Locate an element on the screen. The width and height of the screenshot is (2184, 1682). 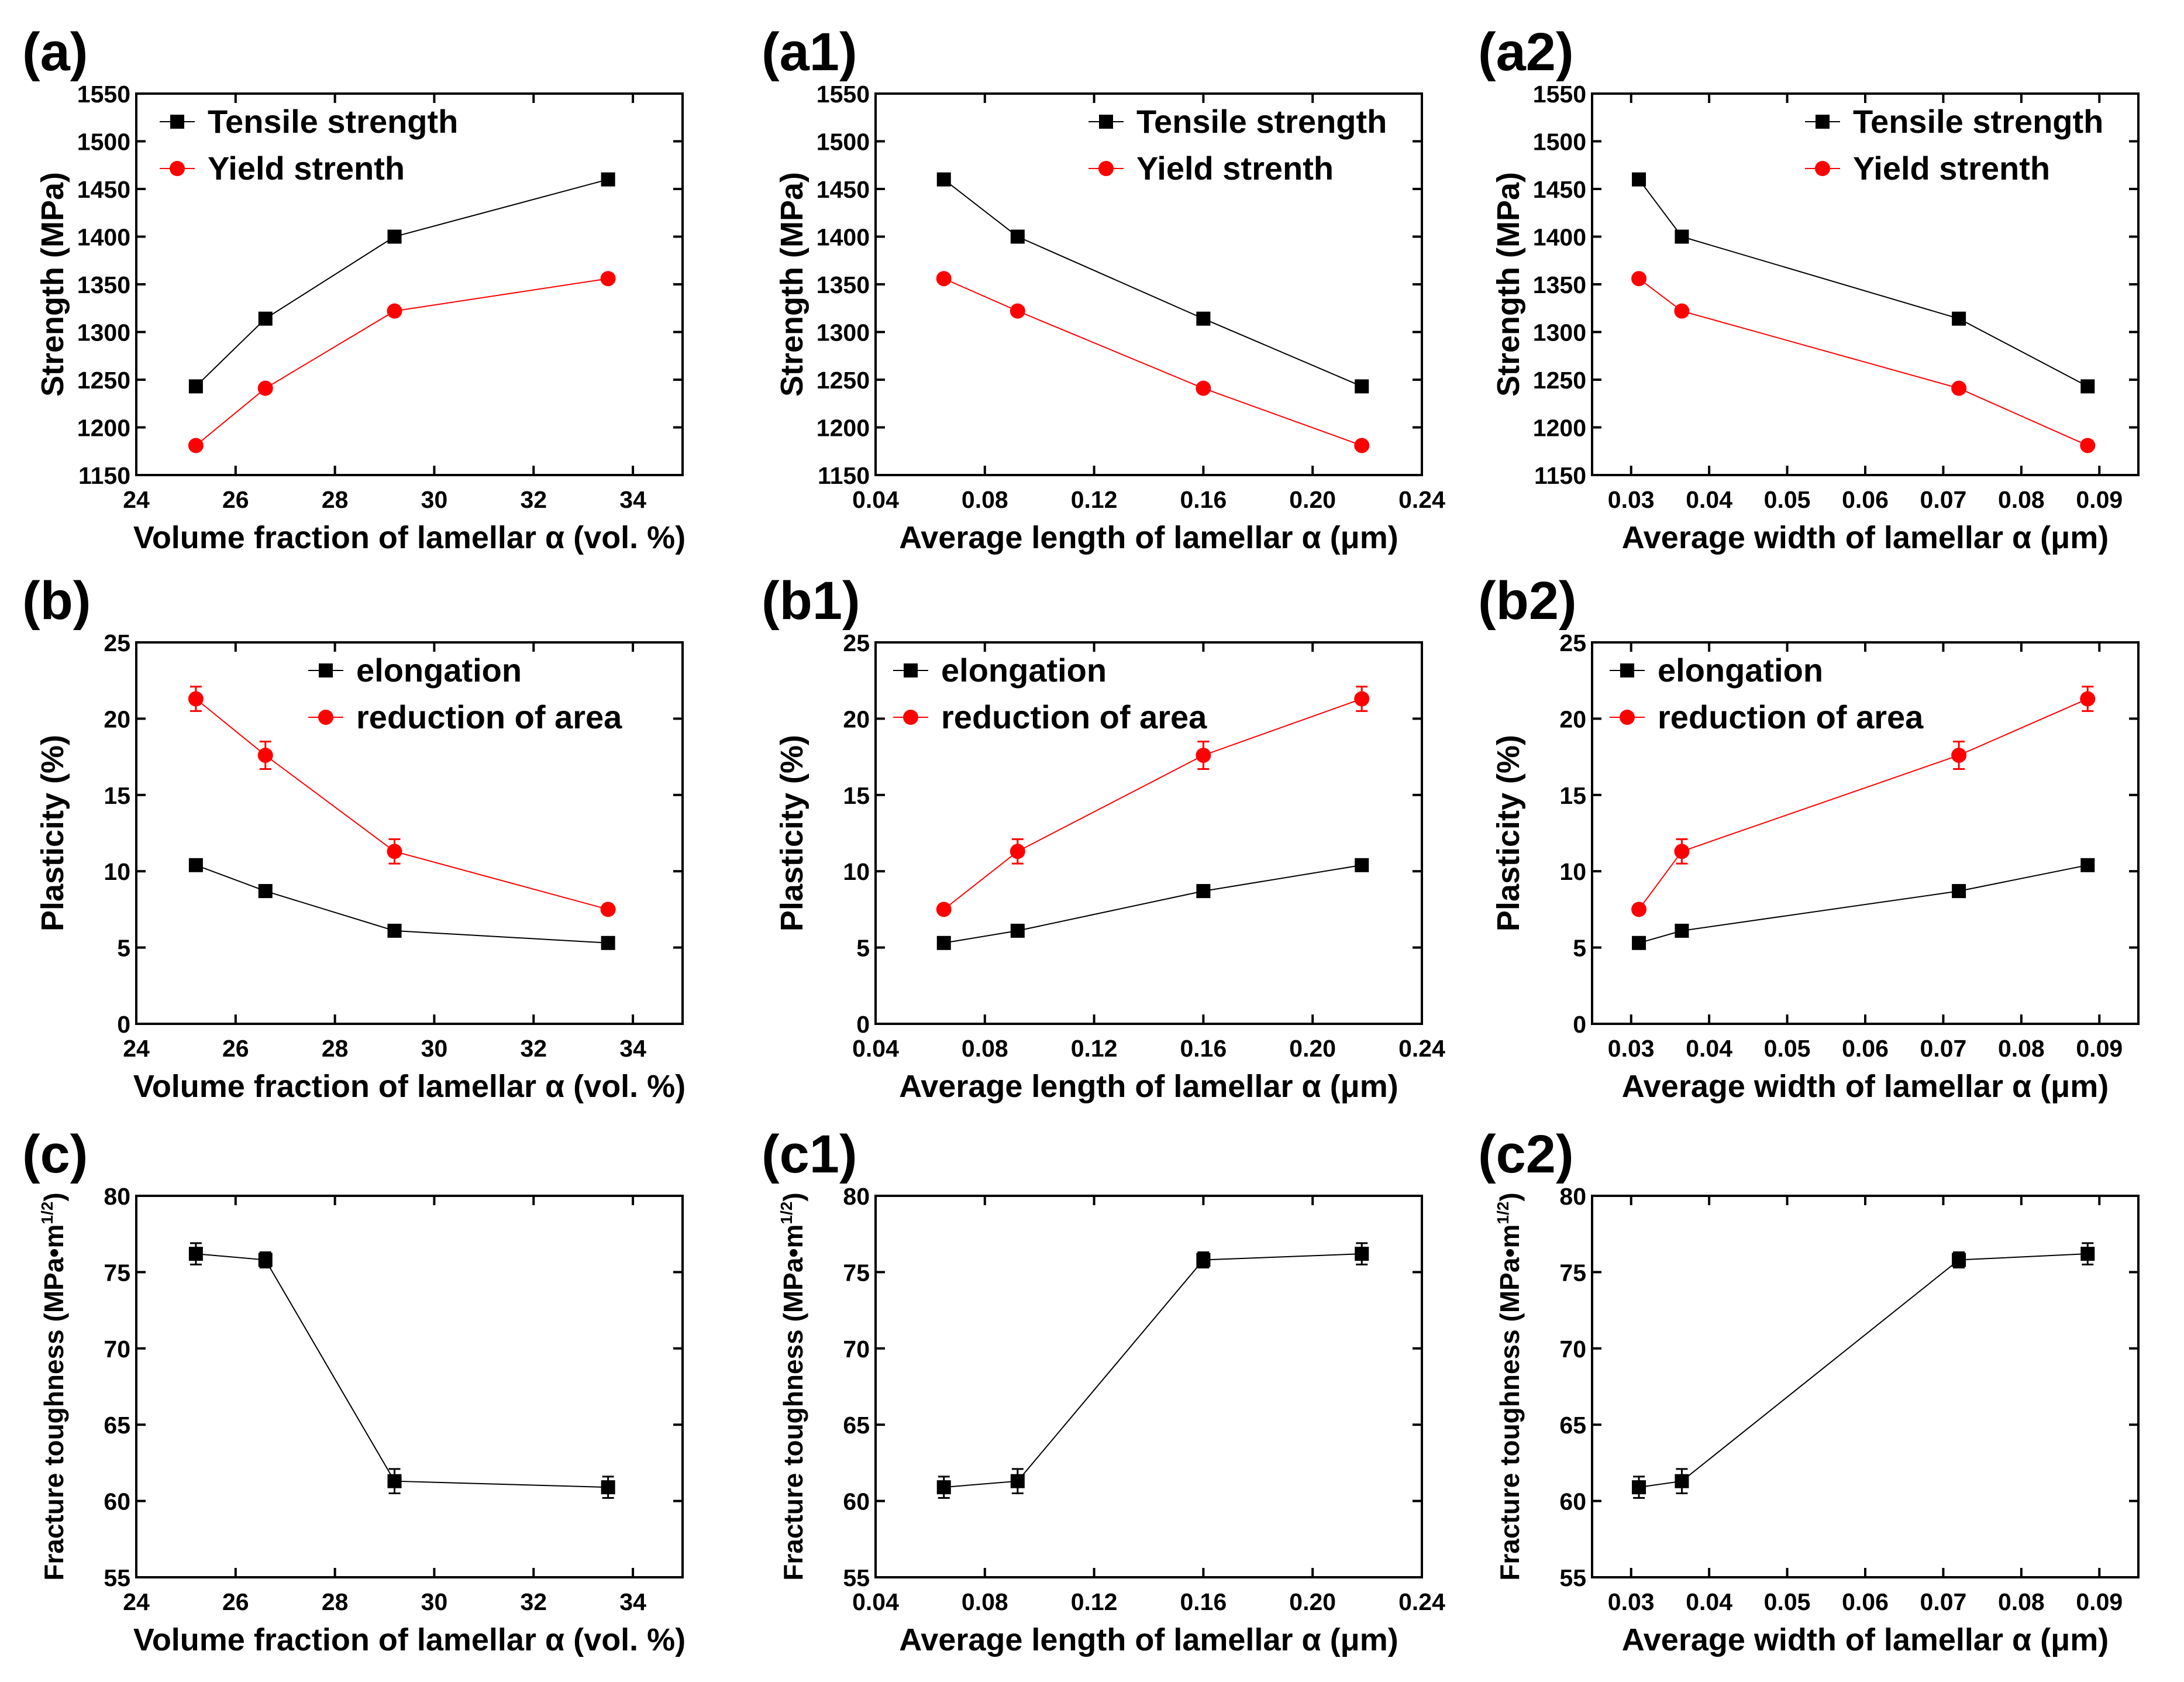
x-tick-label: 0.06 is located at coordinates (1865, 499).